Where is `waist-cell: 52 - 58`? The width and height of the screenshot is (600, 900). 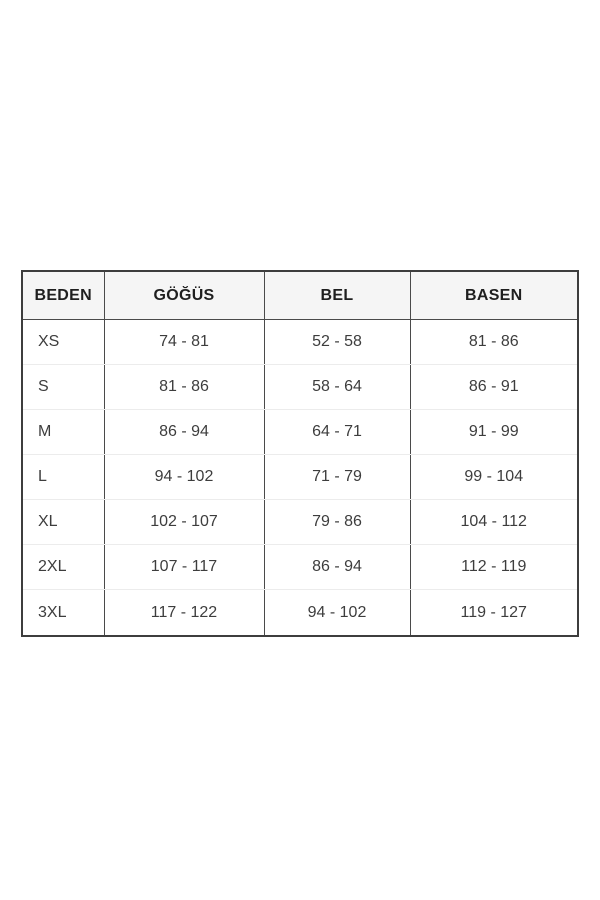 waist-cell: 52 - 58 is located at coordinates (336, 342).